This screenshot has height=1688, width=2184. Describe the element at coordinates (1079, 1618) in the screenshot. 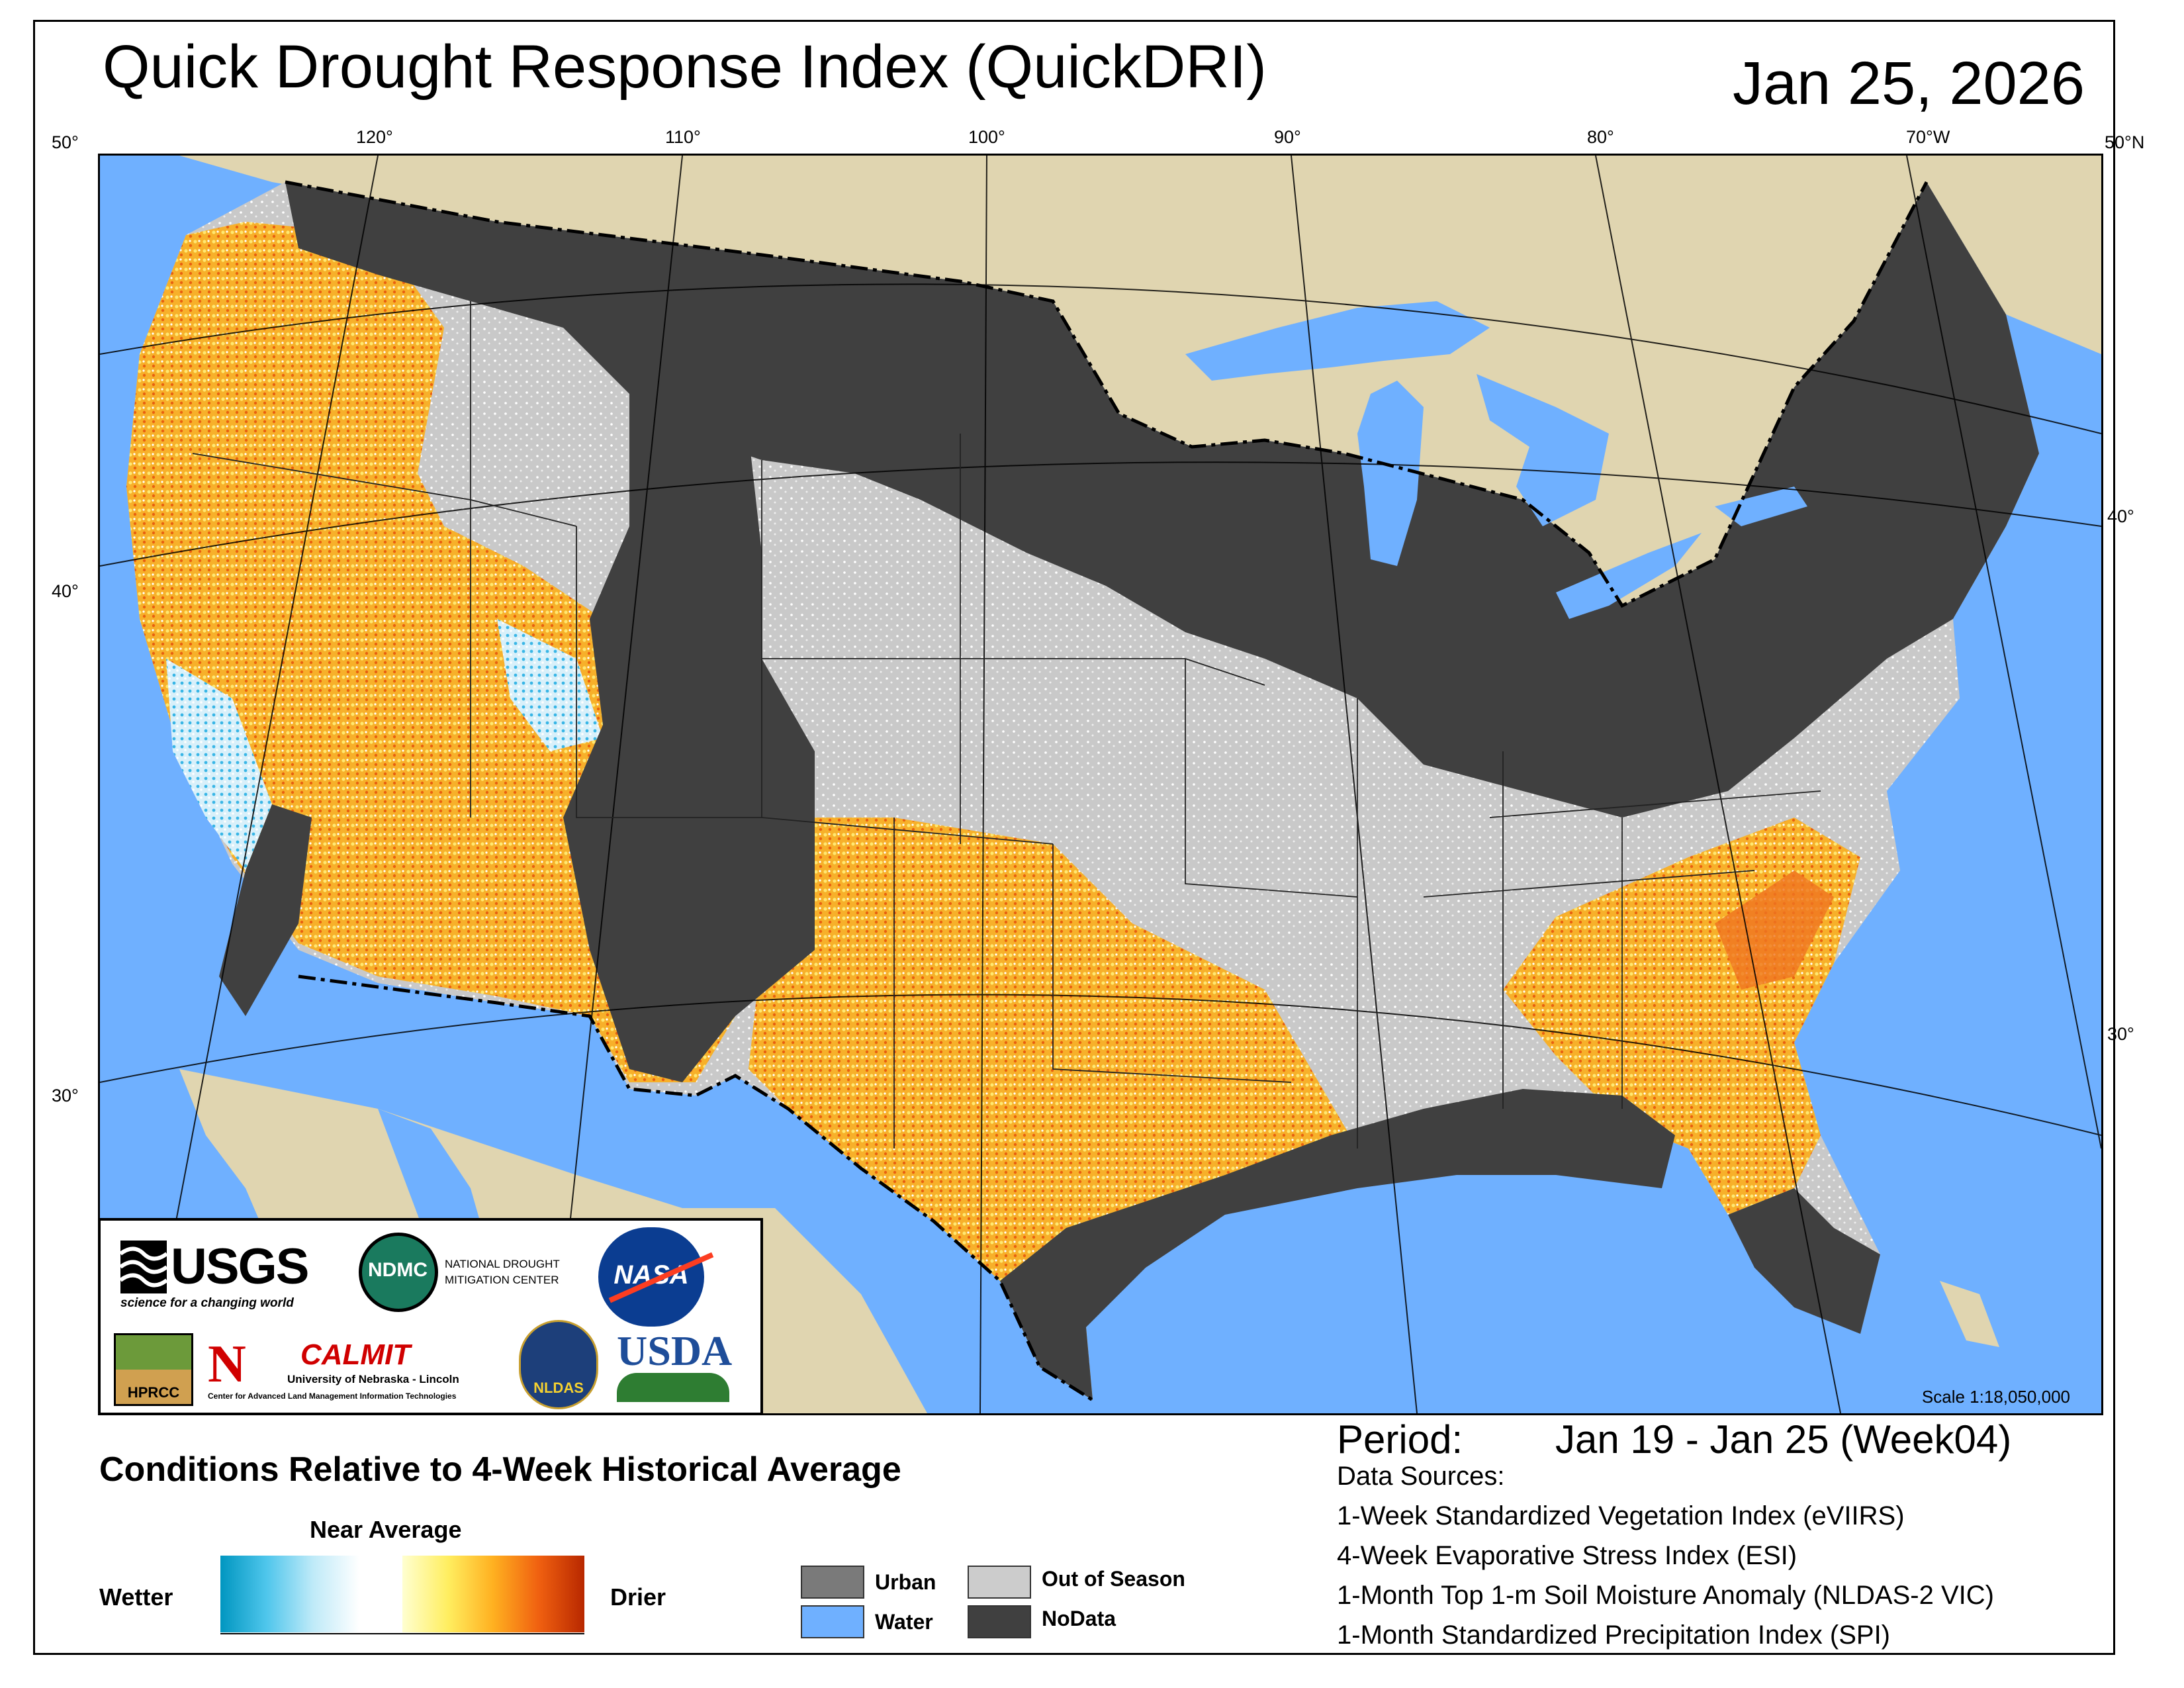

I see `legend-label-nodata: NoData` at that location.